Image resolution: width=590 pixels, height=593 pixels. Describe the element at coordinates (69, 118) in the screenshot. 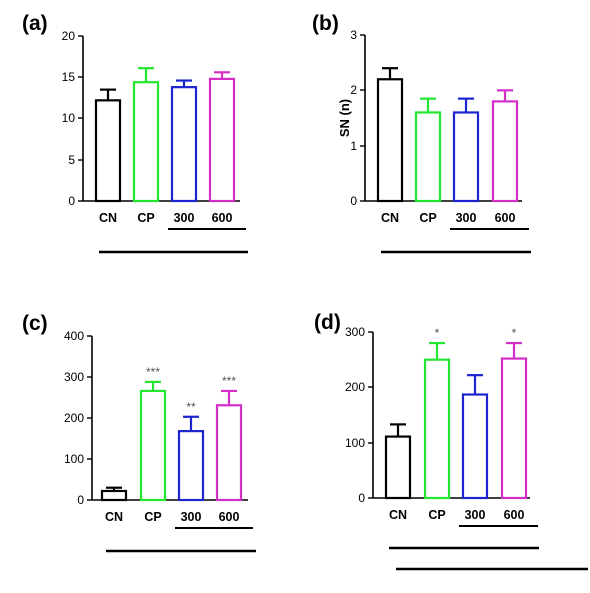

I see `y-tick-label: 10` at that location.